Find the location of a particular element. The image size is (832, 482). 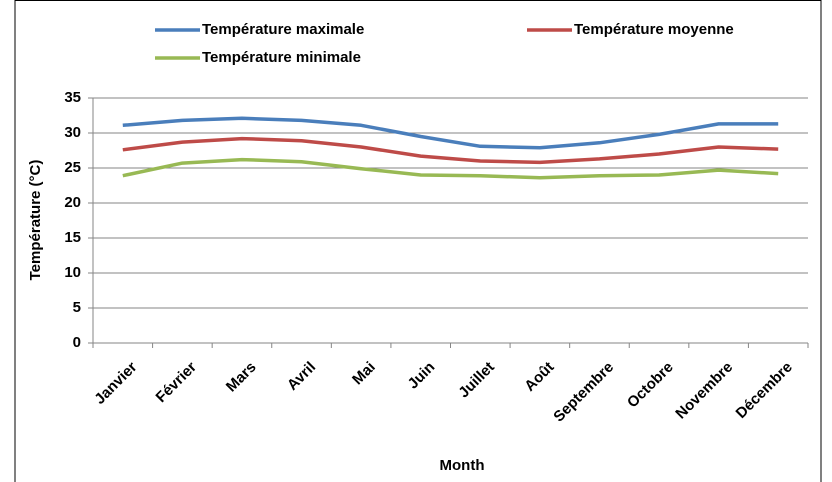

y-axis-title: Température (°C) is located at coordinates (35, 220).